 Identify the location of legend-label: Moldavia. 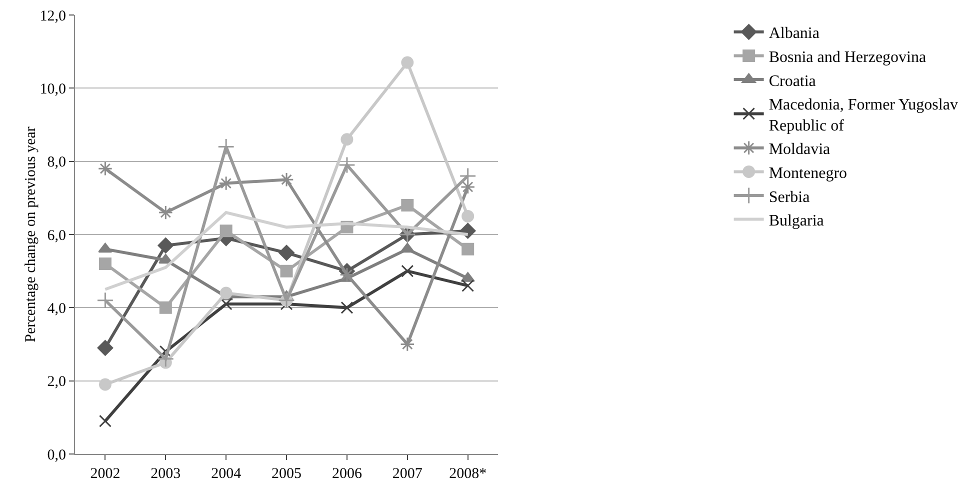
(799, 149).